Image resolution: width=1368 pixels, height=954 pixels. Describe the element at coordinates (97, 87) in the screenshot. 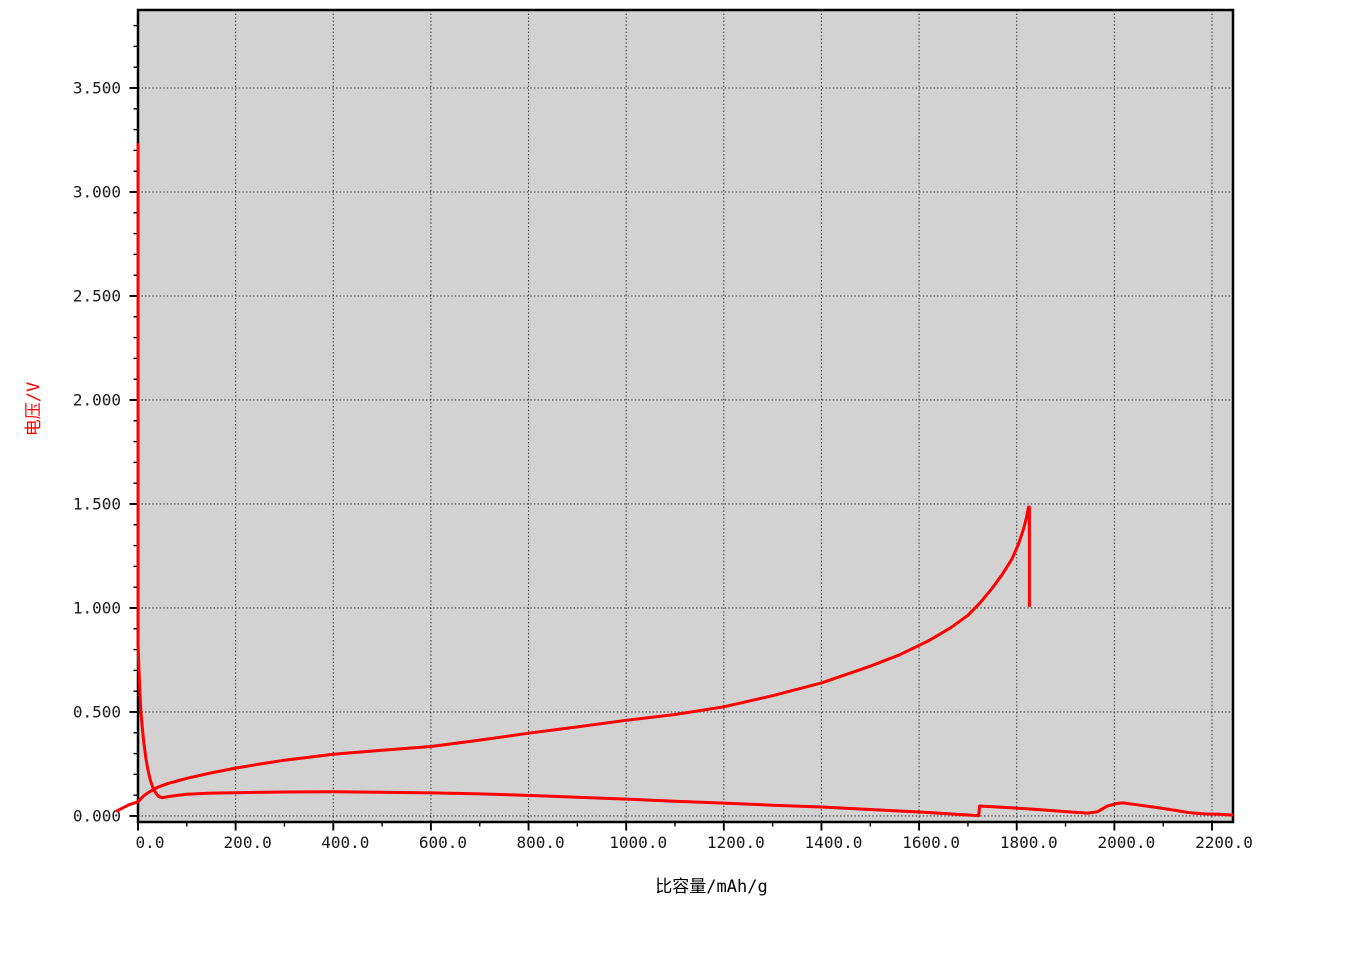

I see `y-tick-label: 3.500` at that location.